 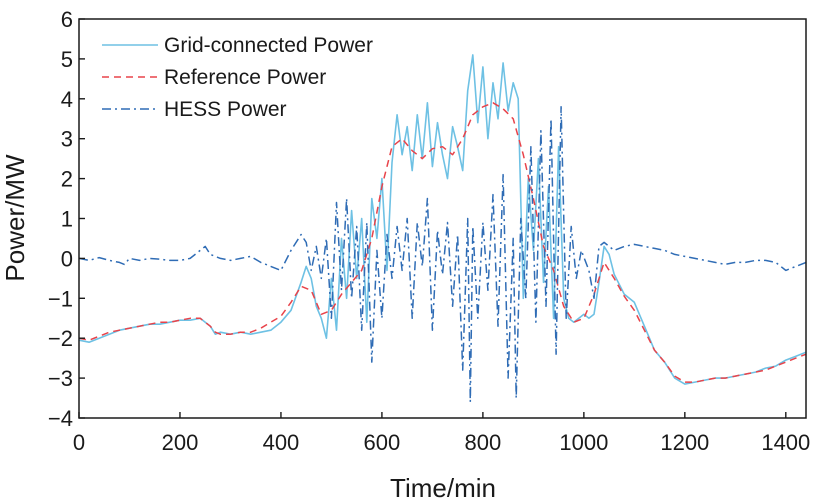 What do you see at coordinates (67, 139) in the screenshot?
I see `y-tick-label: 3` at bounding box center [67, 139].